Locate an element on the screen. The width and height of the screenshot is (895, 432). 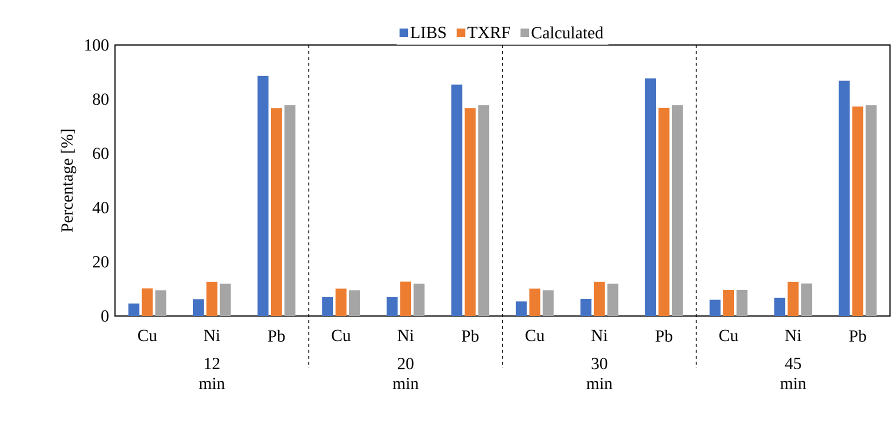
legend-label: Calculated is located at coordinates (568, 32).